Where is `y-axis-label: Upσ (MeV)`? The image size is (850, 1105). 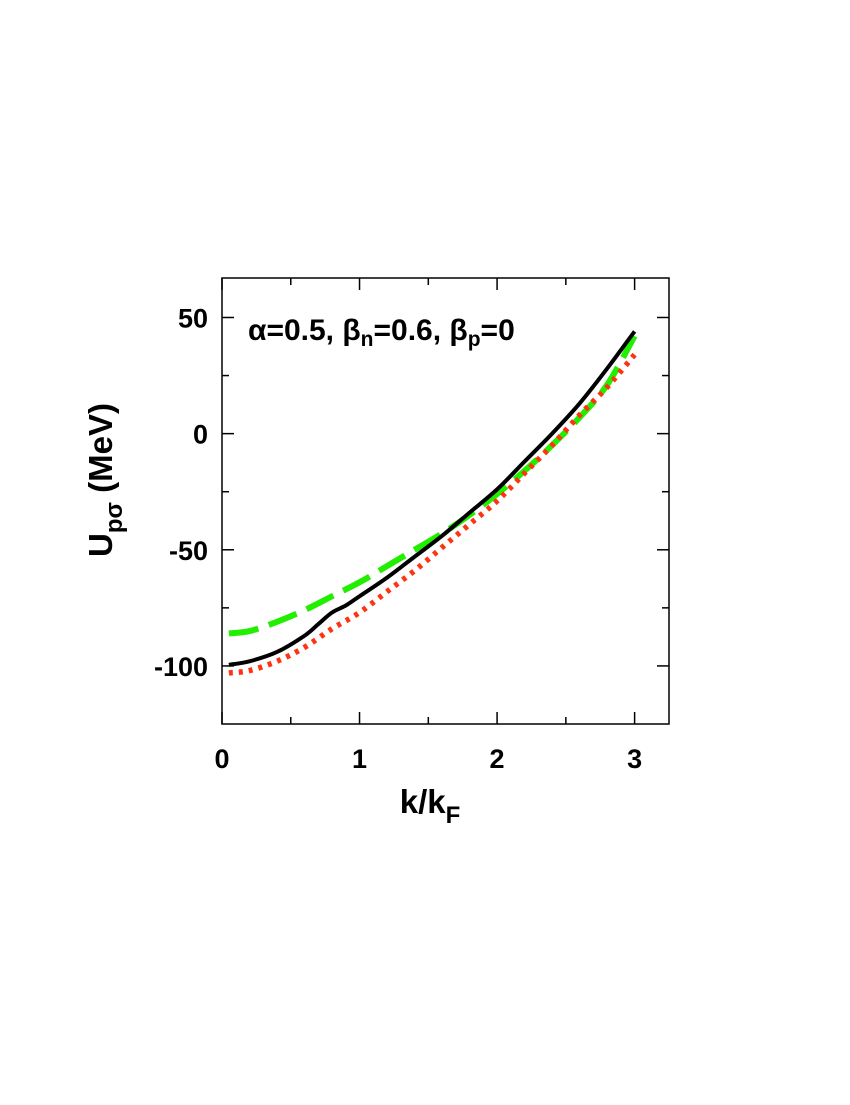
y-axis-label: Upσ (MeV) is located at coordinates (105, 480).